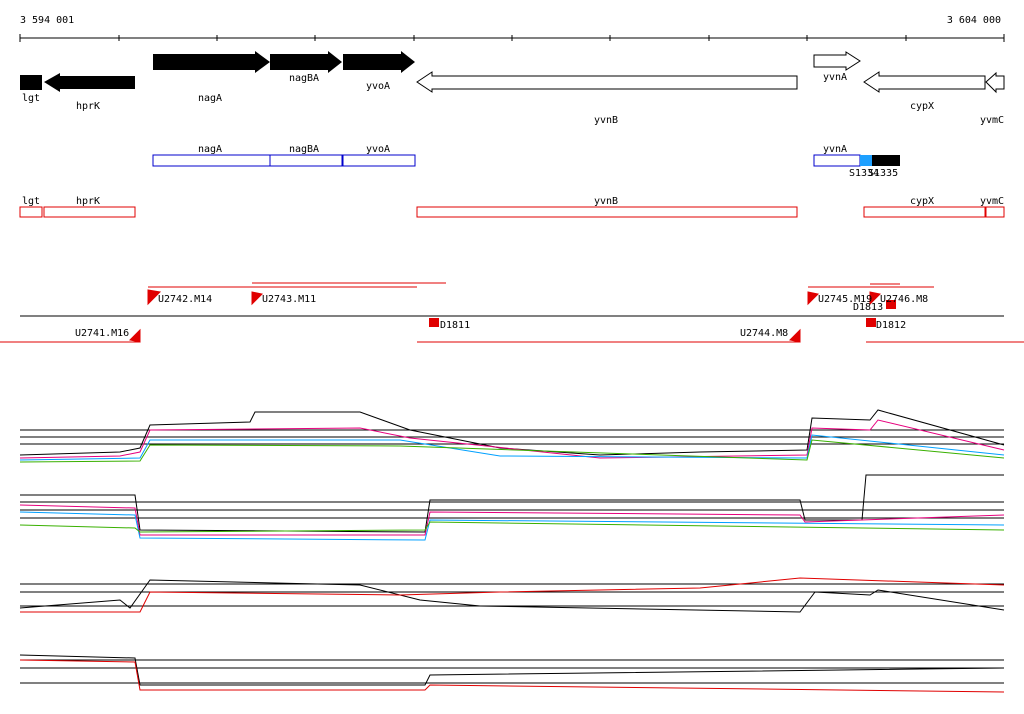  What do you see at coordinates (992, 201) in the screenshot?
I see `orf-label: yvmC` at bounding box center [992, 201].